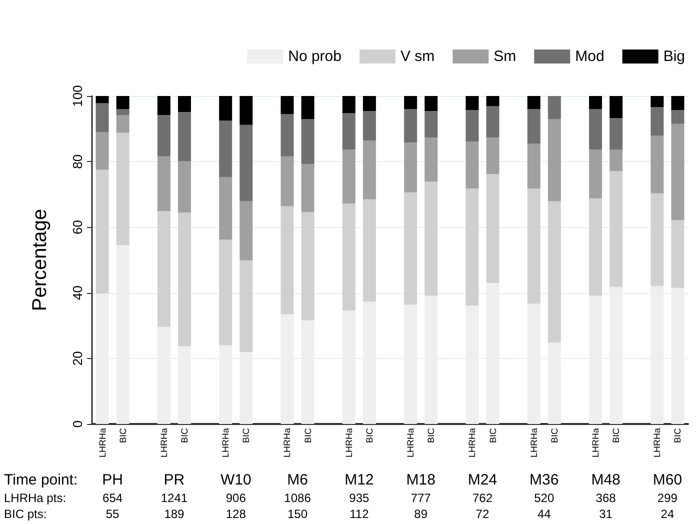 The height and width of the screenshot is (524, 700). Describe the element at coordinates (417, 56) in the screenshot. I see `legend-label: V sm` at that location.